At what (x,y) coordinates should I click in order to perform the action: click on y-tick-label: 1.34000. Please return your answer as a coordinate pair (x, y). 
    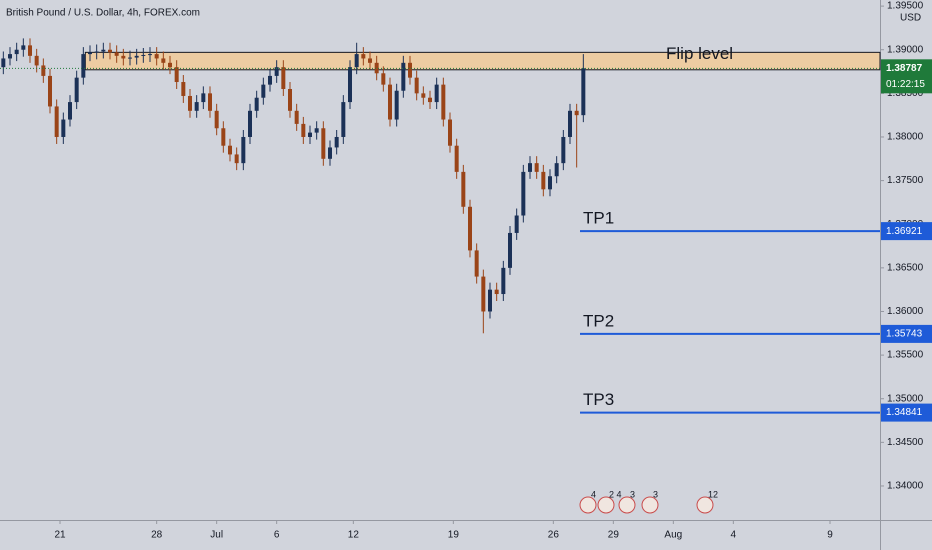
    Looking at the image, I should click on (905, 486).